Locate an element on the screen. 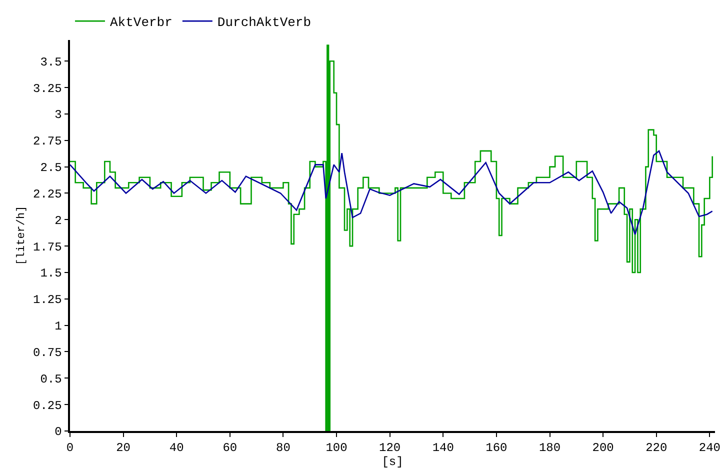  x-tick-label: 60 is located at coordinates (230, 448).